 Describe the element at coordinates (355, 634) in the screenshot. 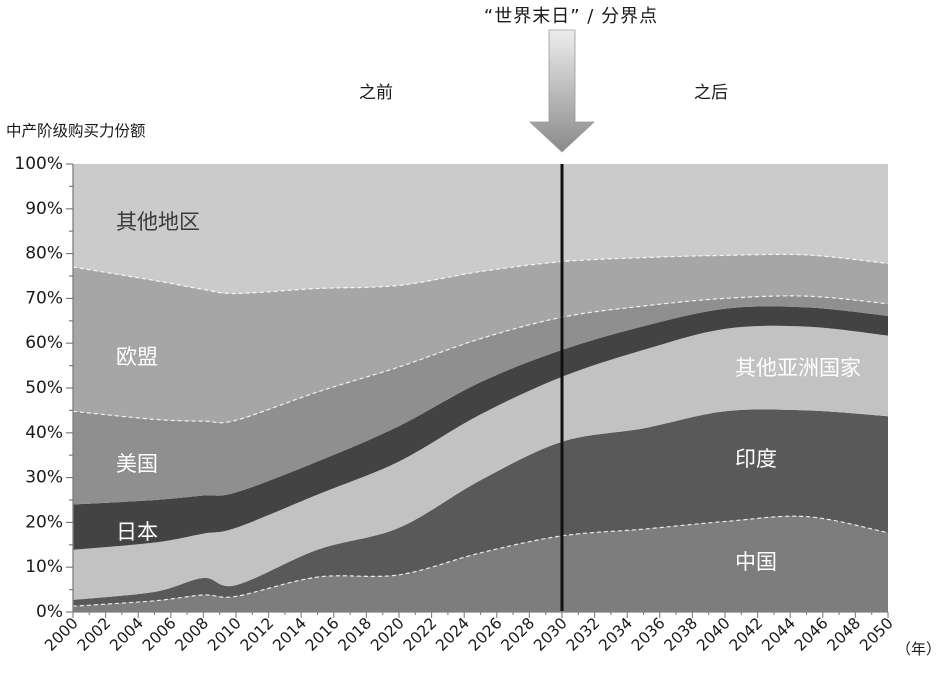

I see `x-tick-label: 2018` at that location.